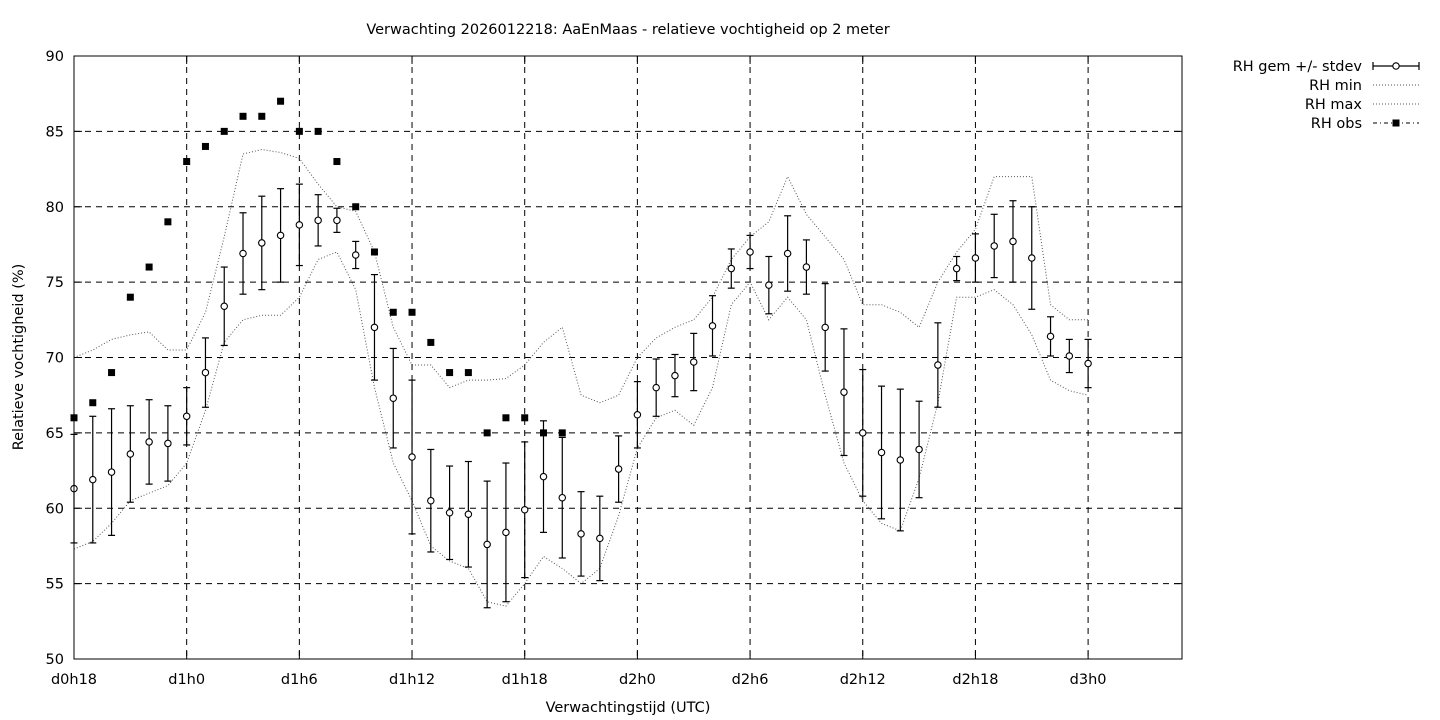 This screenshot has width=1440, height=720. What do you see at coordinates (637, 680) in the screenshot?
I see `x-tick-label: d2h0` at bounding box center [637, 680].